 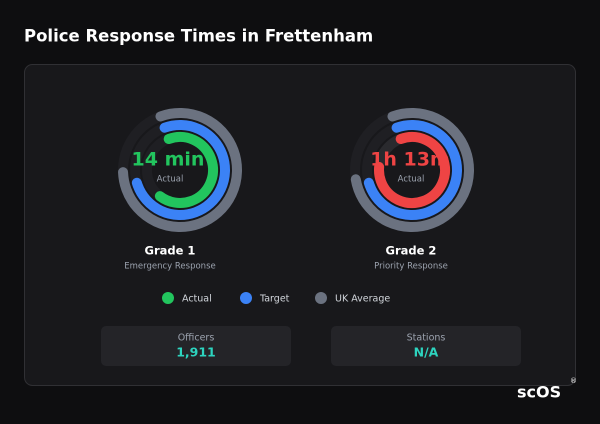 What do you see at coordinates (426, 352) in the screenshot?
I see `stat-value: N/A` at bounding box center [426, 352].